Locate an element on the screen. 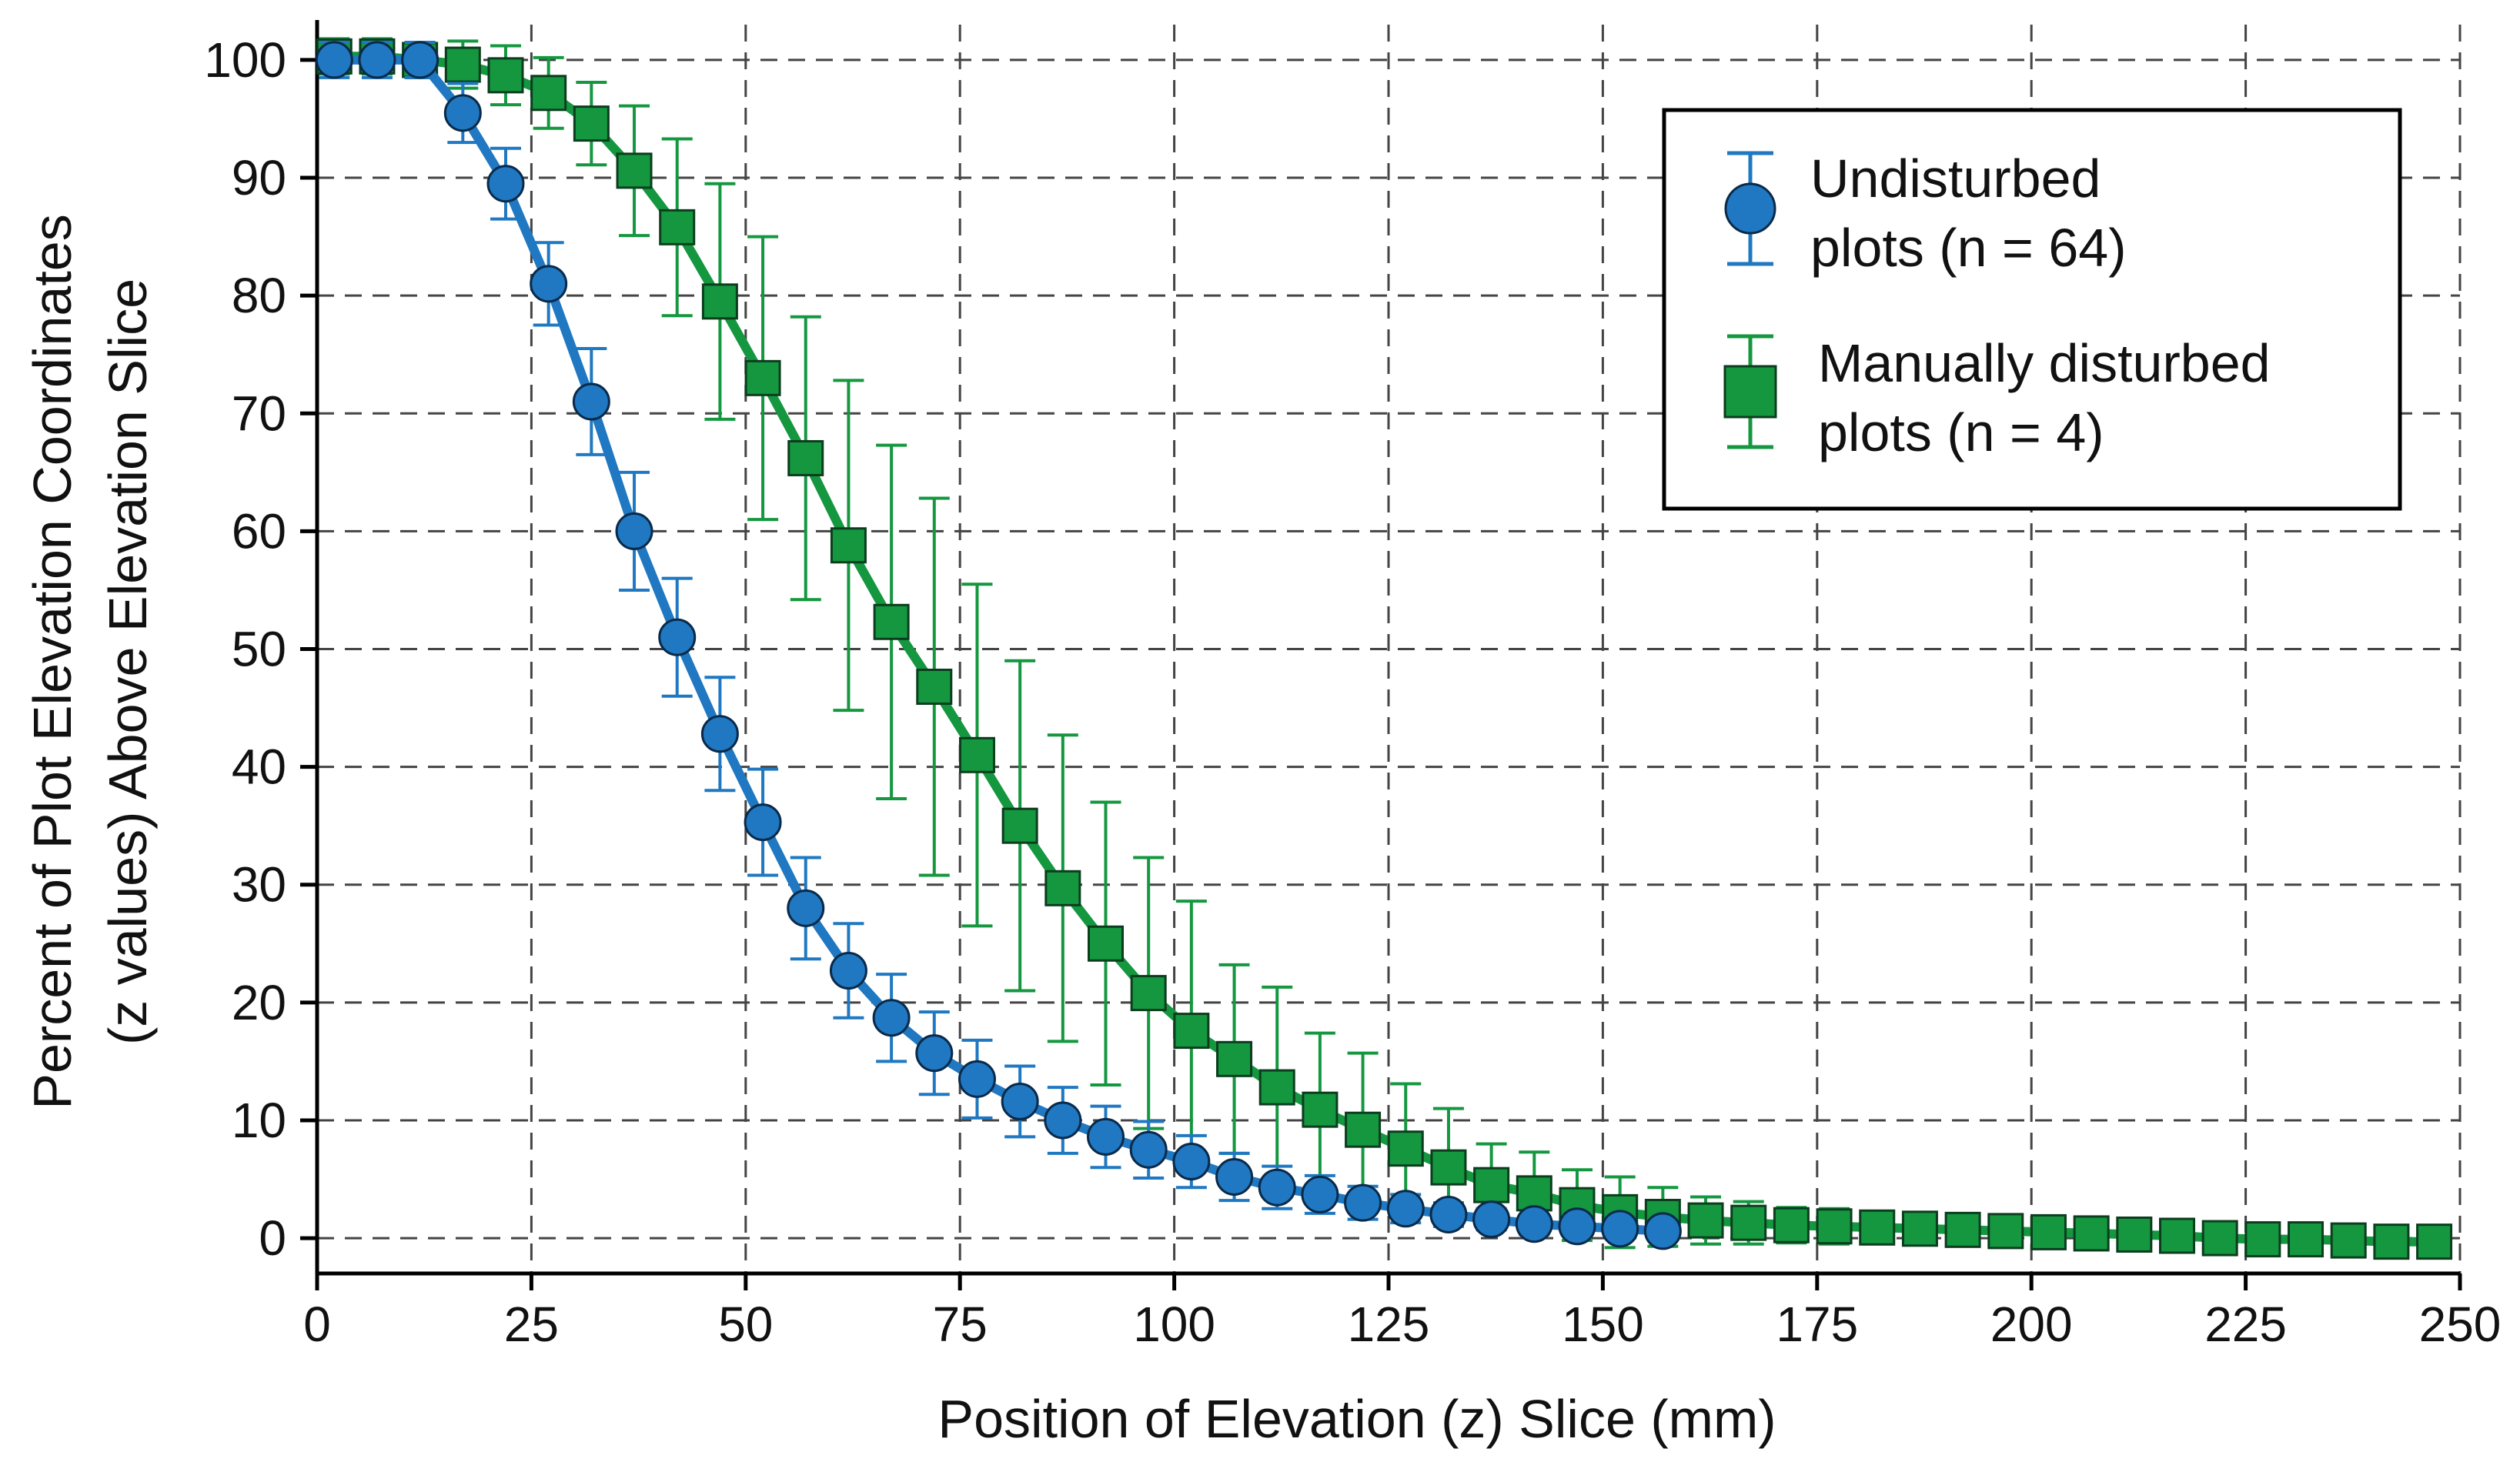 The width and height of the screenshot is (2520, 1482). x-tick-label-225: 225 is located at coordinates (2245, 1324).